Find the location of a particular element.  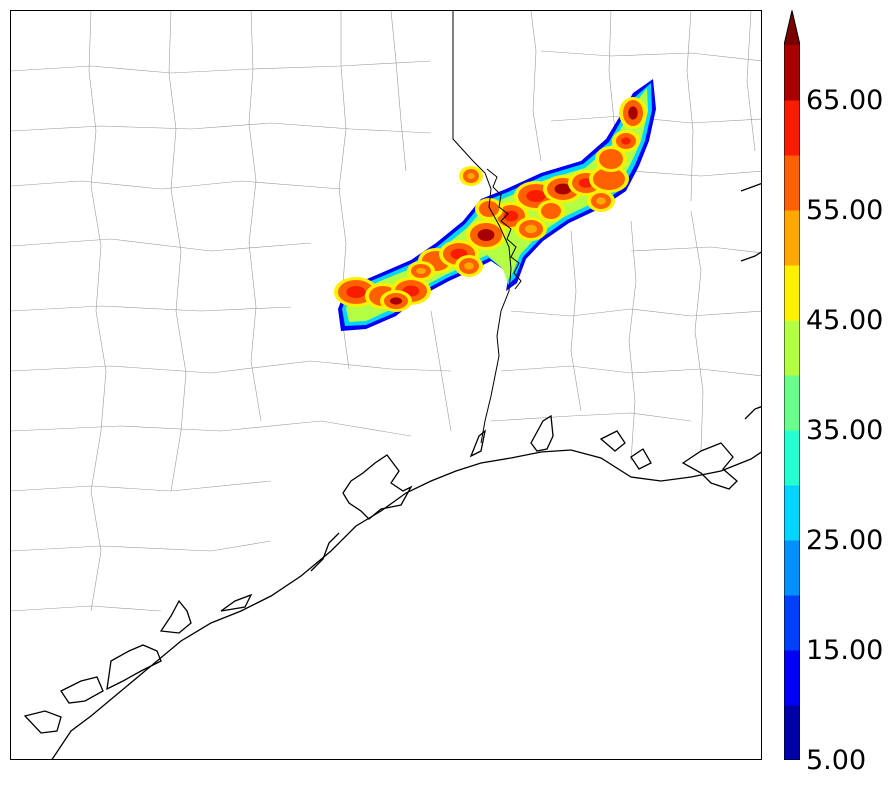

colorbar-tick-label: 5.00 is located at coordinates (836, 760).